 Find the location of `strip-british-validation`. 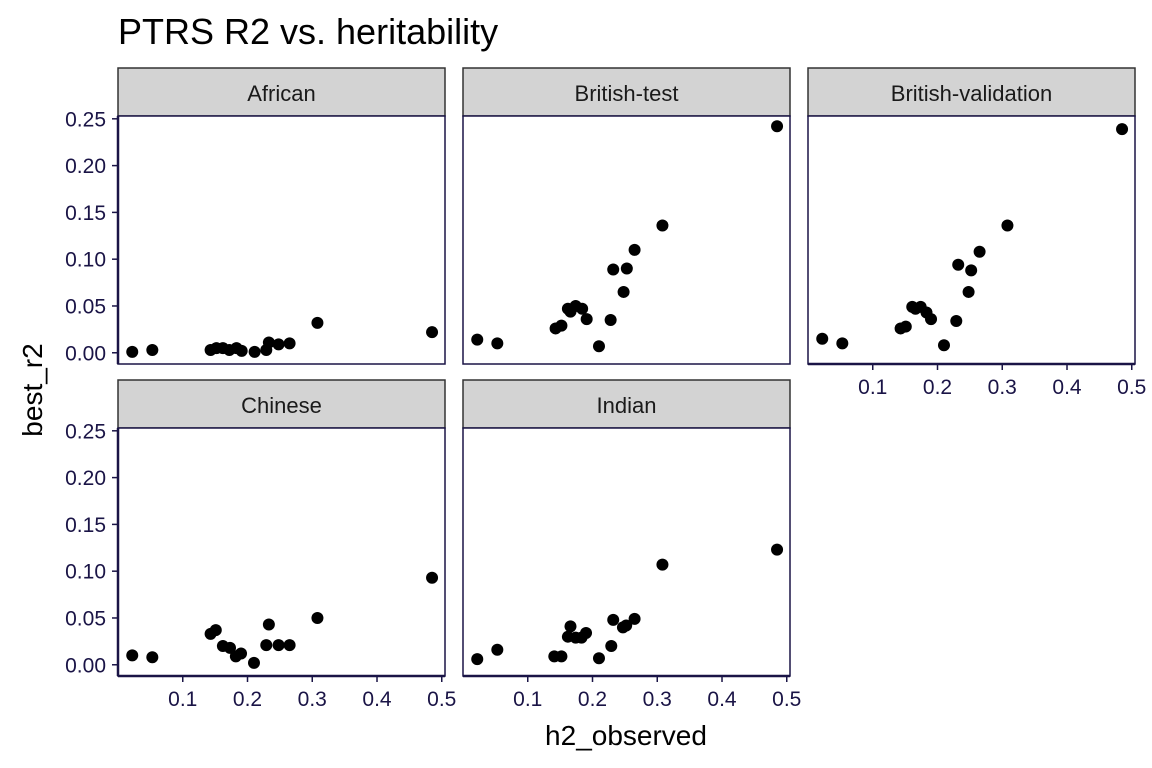

strip-british-validation is located at coordinates (971, 92).